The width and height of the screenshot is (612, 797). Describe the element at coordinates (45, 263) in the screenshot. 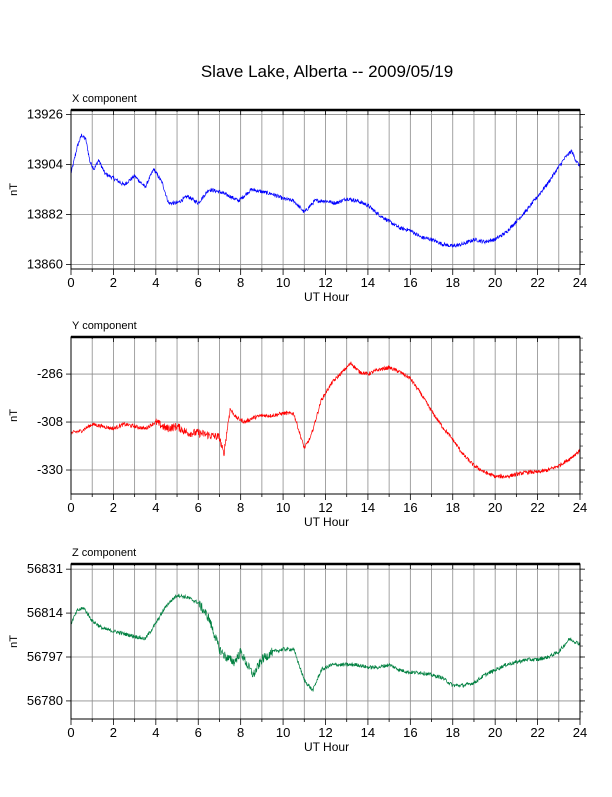

I see `y-tick-label: 13860` at that location.